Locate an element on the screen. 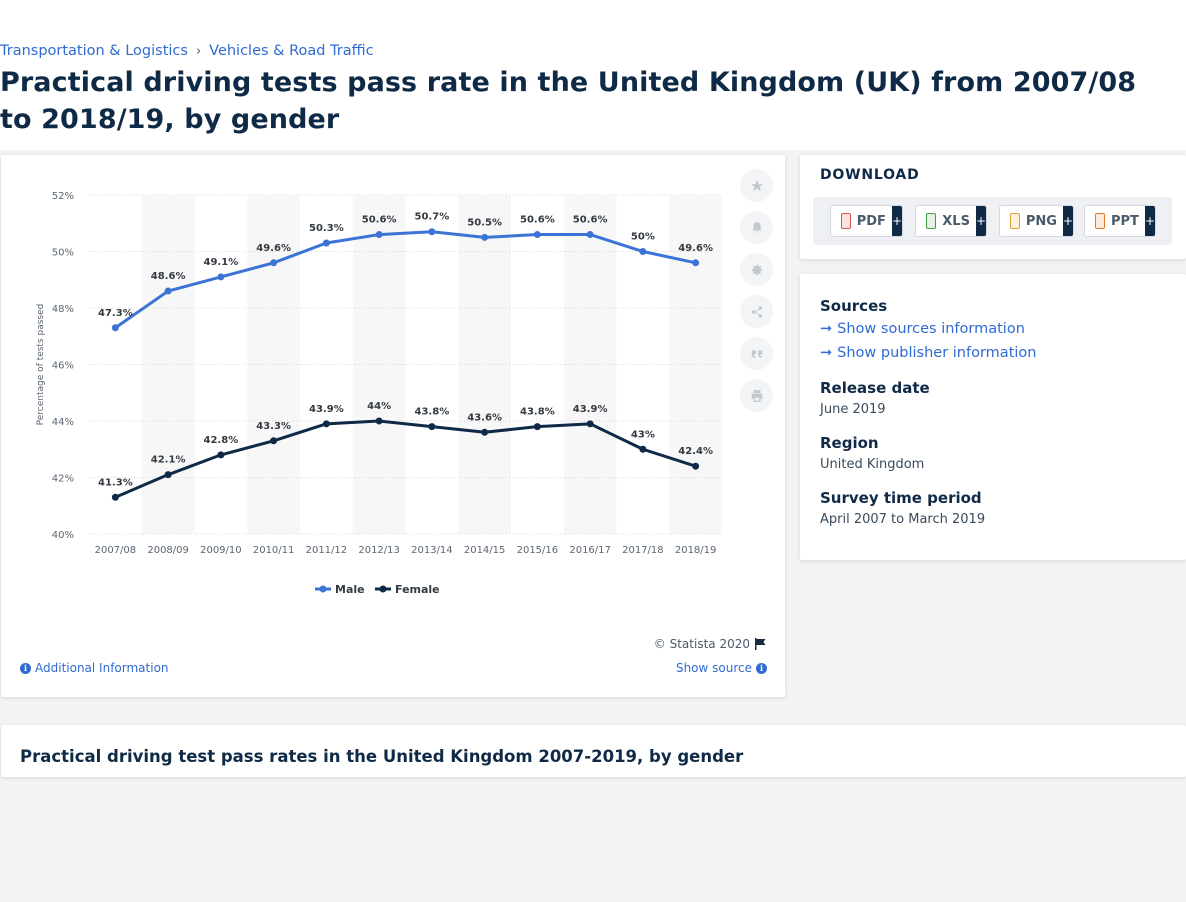 Image resolution: width=1186 pixels, height=902 pixels. download-png-button: PNG + is located at coordinates (1036, 221).